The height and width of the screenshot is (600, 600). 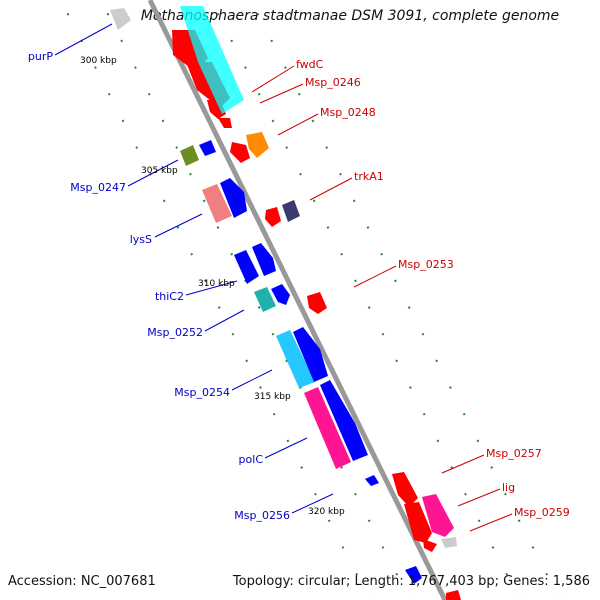 What do you see at coordinates (369, 176) in the screenshot?
I see `gene-label: trkA1` at bounding box center [369, 176].